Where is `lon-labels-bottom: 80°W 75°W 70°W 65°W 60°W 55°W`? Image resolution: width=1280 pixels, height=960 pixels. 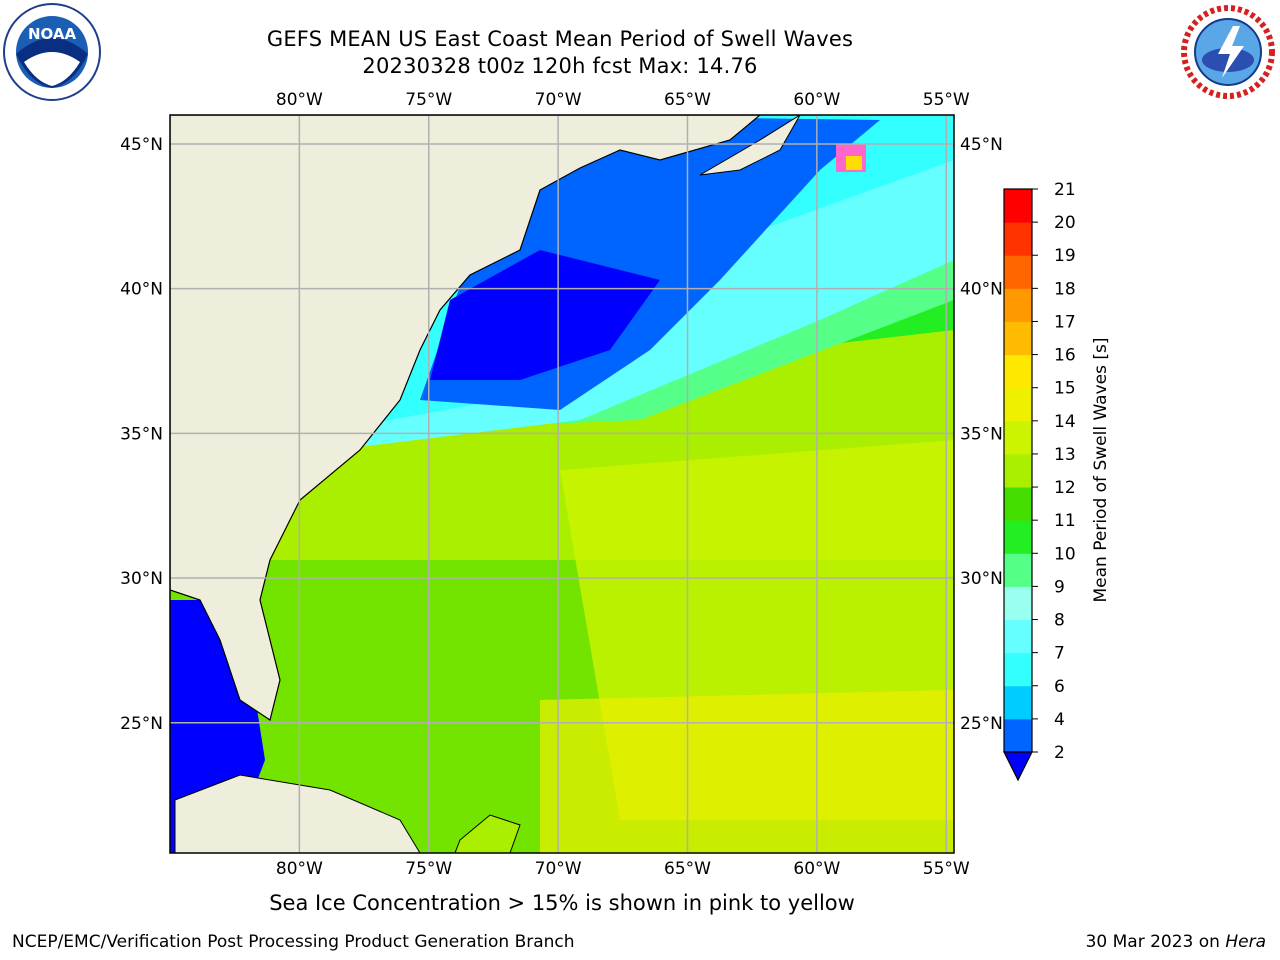 lon-labels-bottom: 80°W 75°W 70°W 65°W 60°W 55°W is located at coordinates (623, 869).